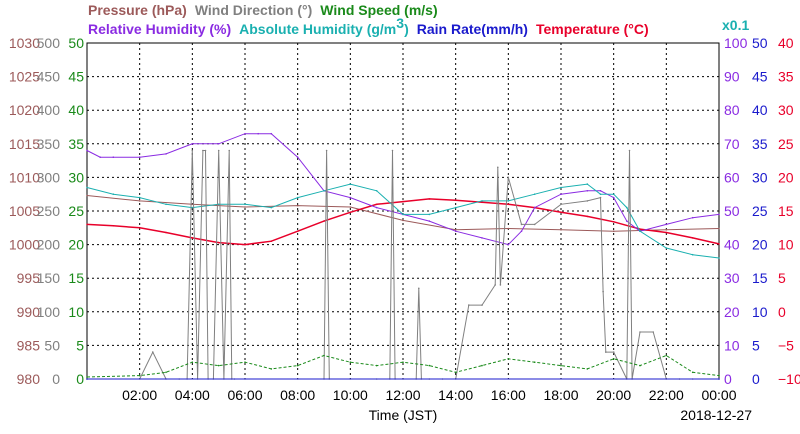  I want to click on y-tick-label: 5, so click(782, 278).